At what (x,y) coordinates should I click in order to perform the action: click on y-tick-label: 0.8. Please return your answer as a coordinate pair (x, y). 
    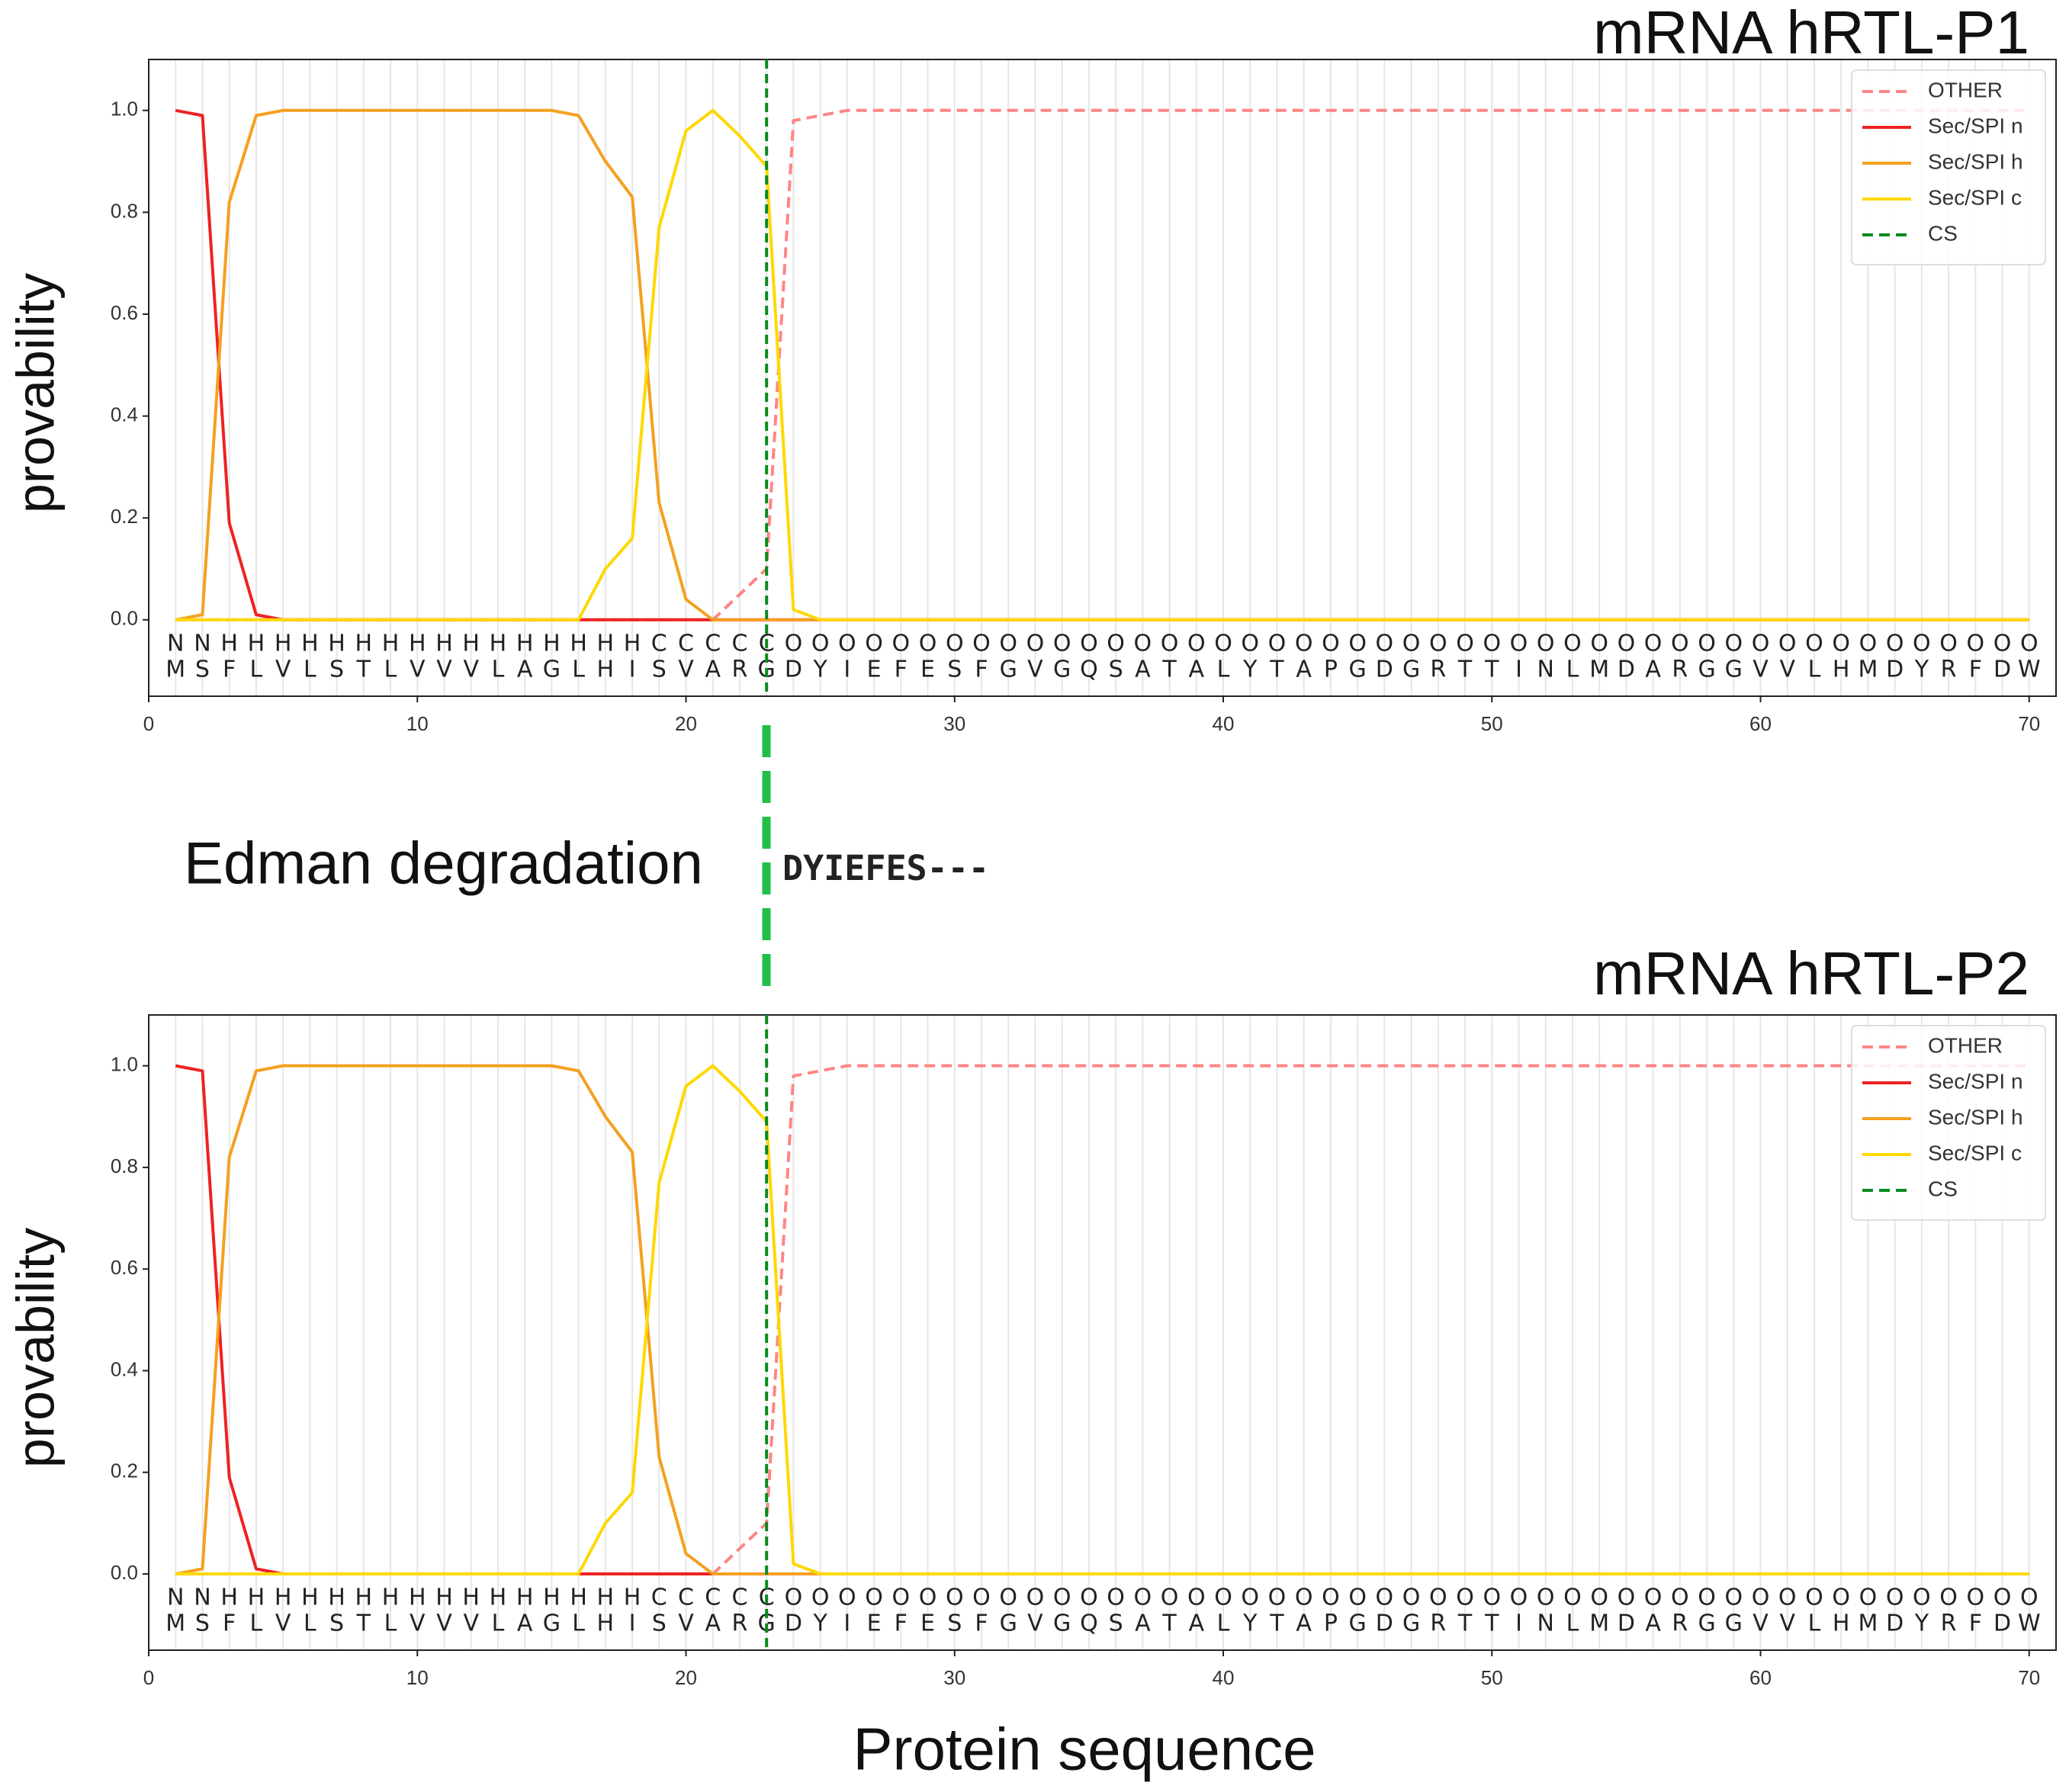
    Looking at the image, I should click on (125, 1166).